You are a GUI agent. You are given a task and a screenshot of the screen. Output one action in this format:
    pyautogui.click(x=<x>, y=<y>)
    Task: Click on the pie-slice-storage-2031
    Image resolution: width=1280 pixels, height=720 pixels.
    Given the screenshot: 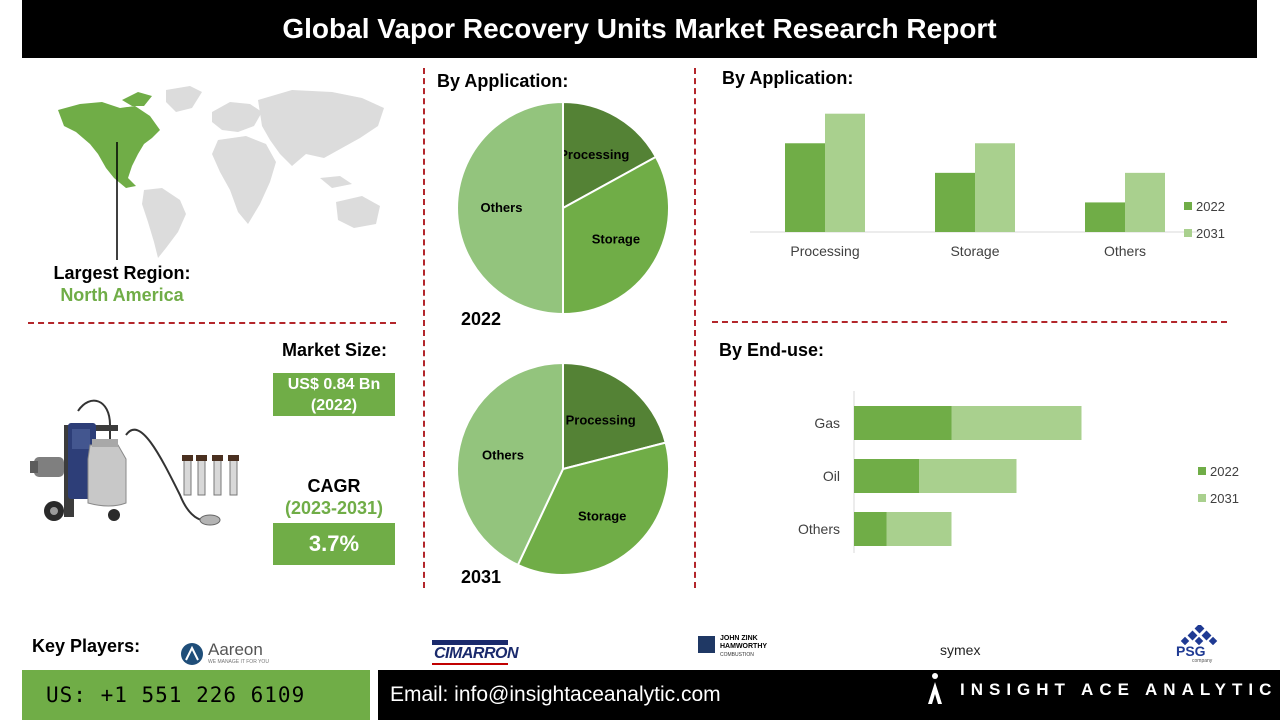 What is the action you would take?
    pyautogui.click(x=593, y=508)
    